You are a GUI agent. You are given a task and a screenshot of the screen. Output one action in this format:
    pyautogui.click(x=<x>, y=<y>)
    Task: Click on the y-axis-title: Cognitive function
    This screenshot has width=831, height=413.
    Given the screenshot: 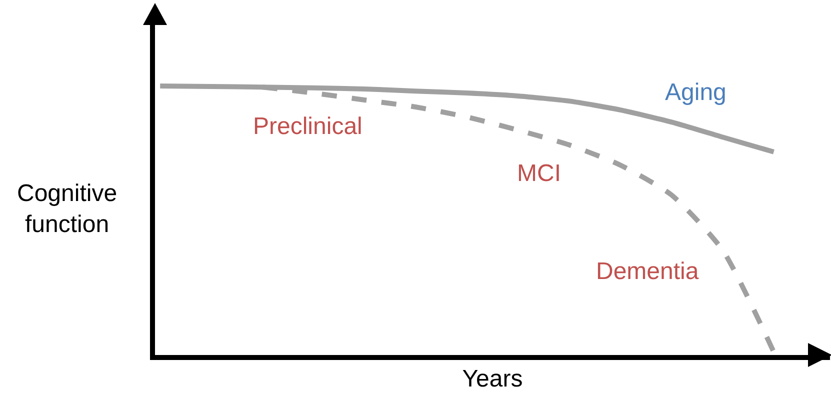 What is the action you would take?
    pyautogui.click(x=67, y=209)
    